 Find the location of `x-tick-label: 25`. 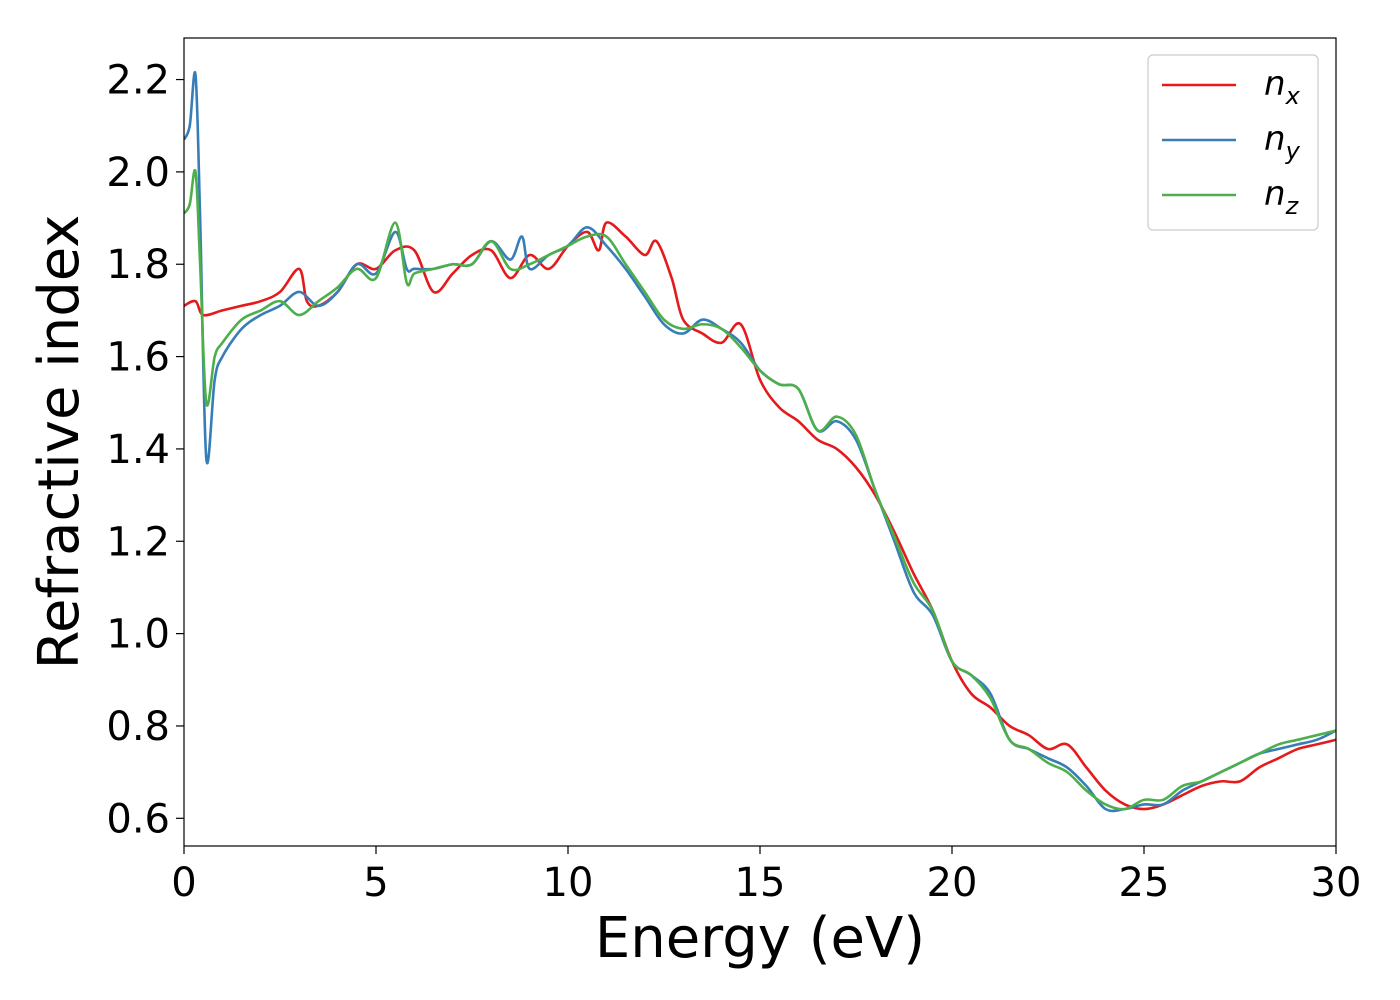

x-tick-label: 25 is located at coordinates (1144, 883).